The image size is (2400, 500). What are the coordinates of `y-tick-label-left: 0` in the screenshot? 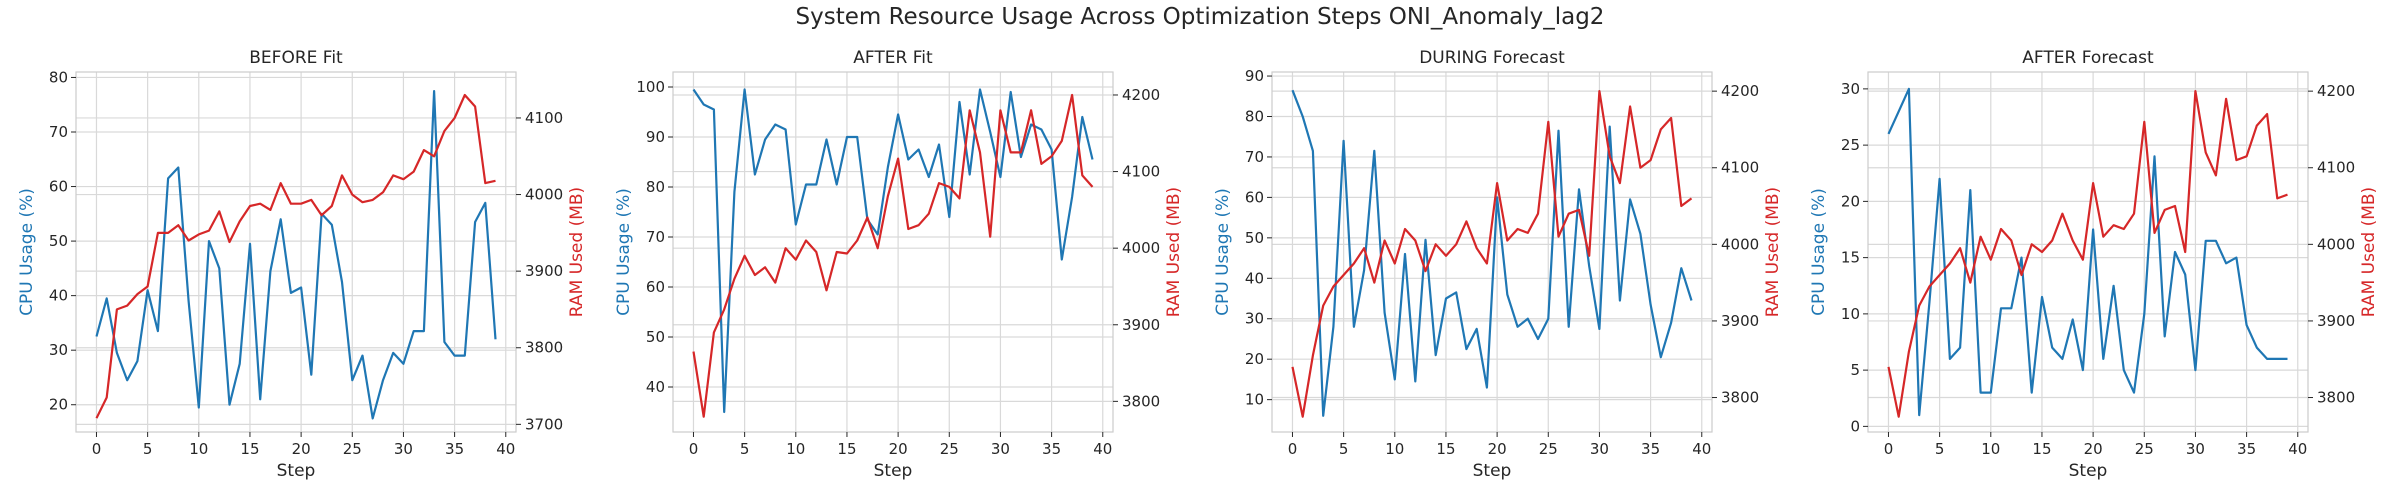 It's located at (1855, 426).